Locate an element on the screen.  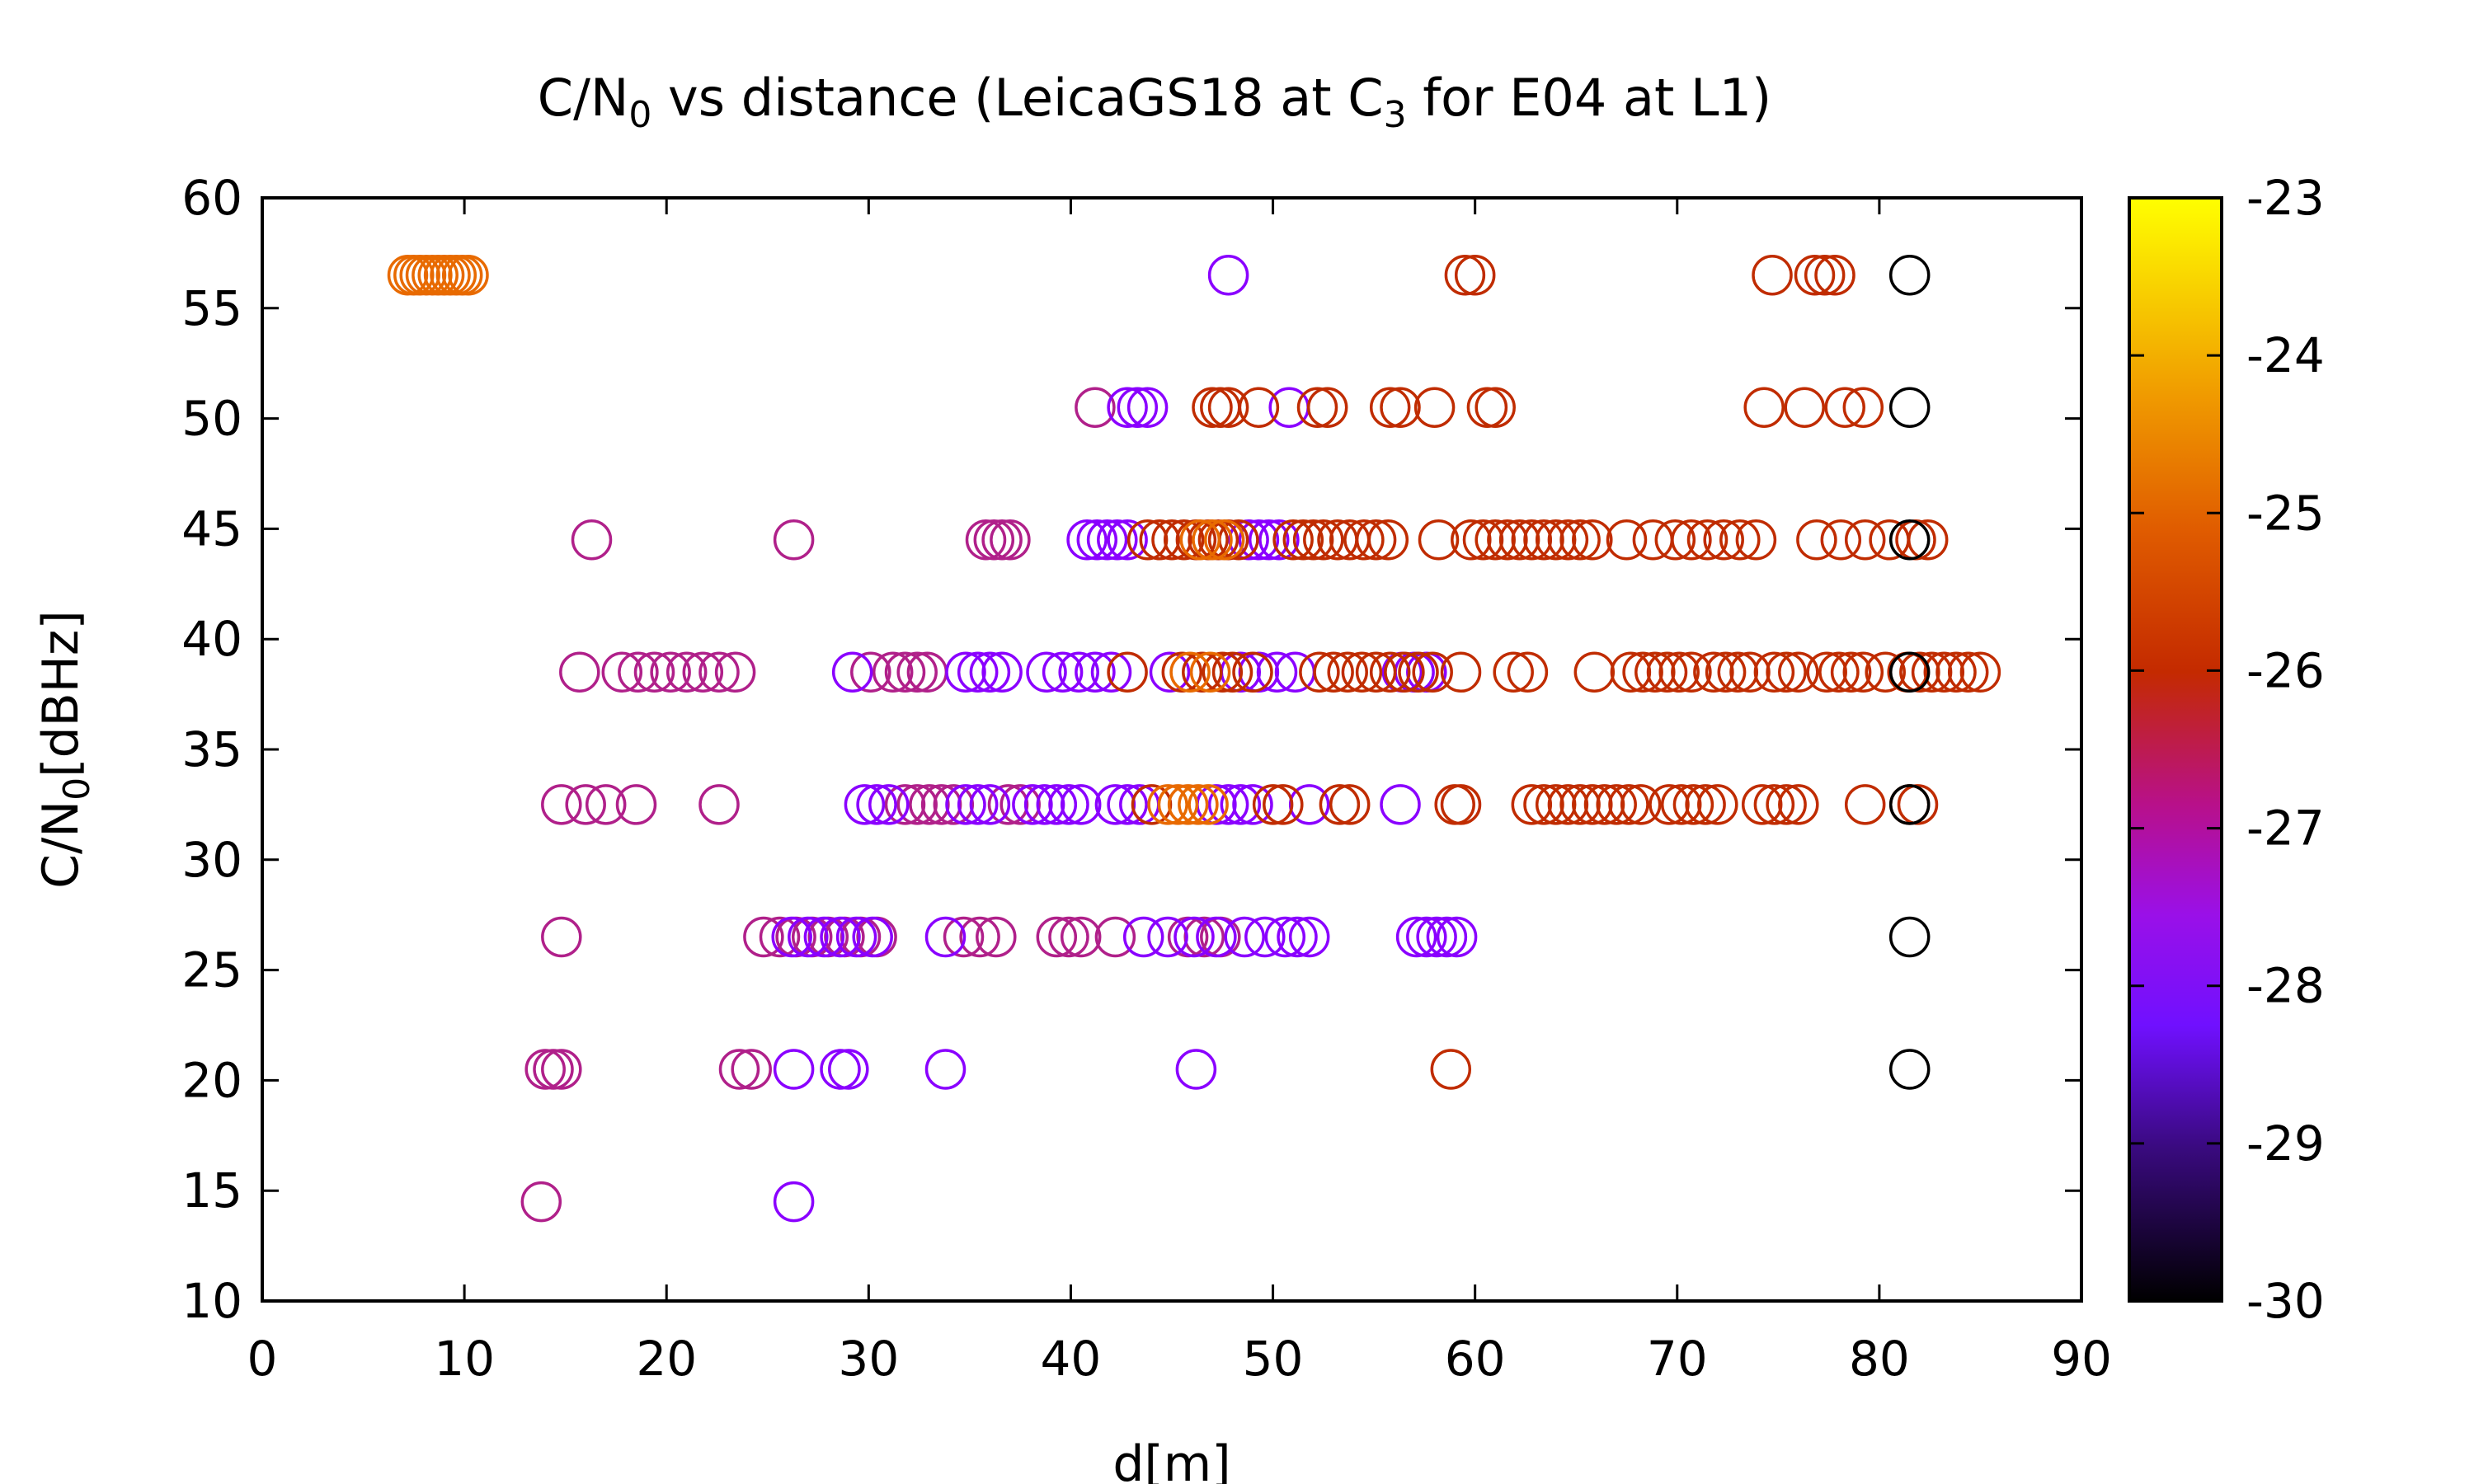
y-tick-label: 25 is located at coordinates (211, 970).